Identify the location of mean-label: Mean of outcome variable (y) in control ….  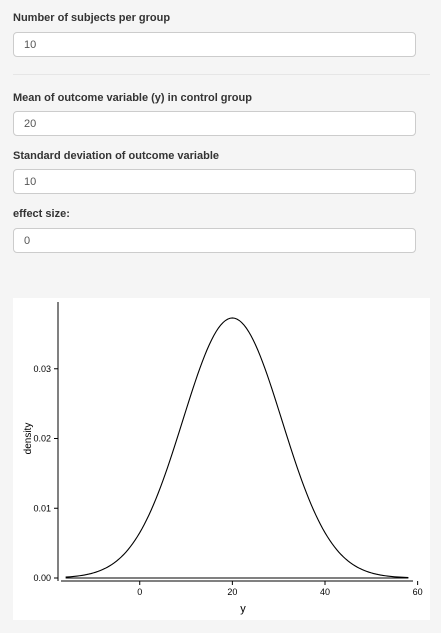
(132, 98).